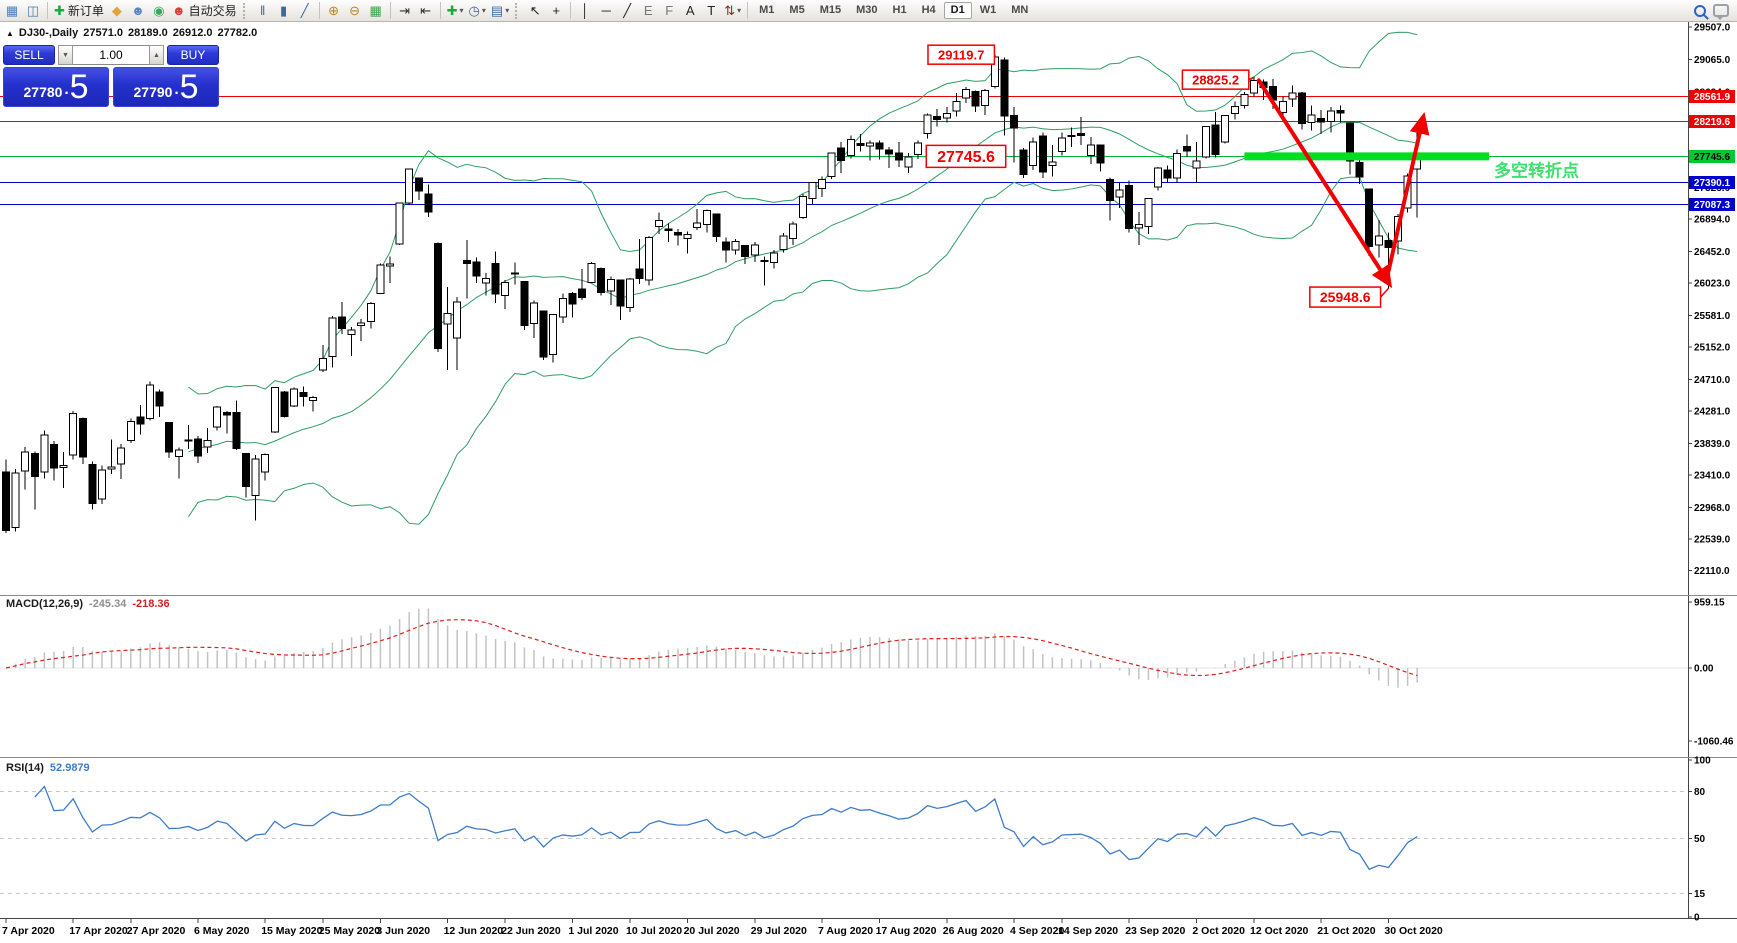 This screenshot has width=1737, height=943. Describe the element at coordinates (1712, 28) in the screenshot. I see `svg-text: 29507.0` at that location.